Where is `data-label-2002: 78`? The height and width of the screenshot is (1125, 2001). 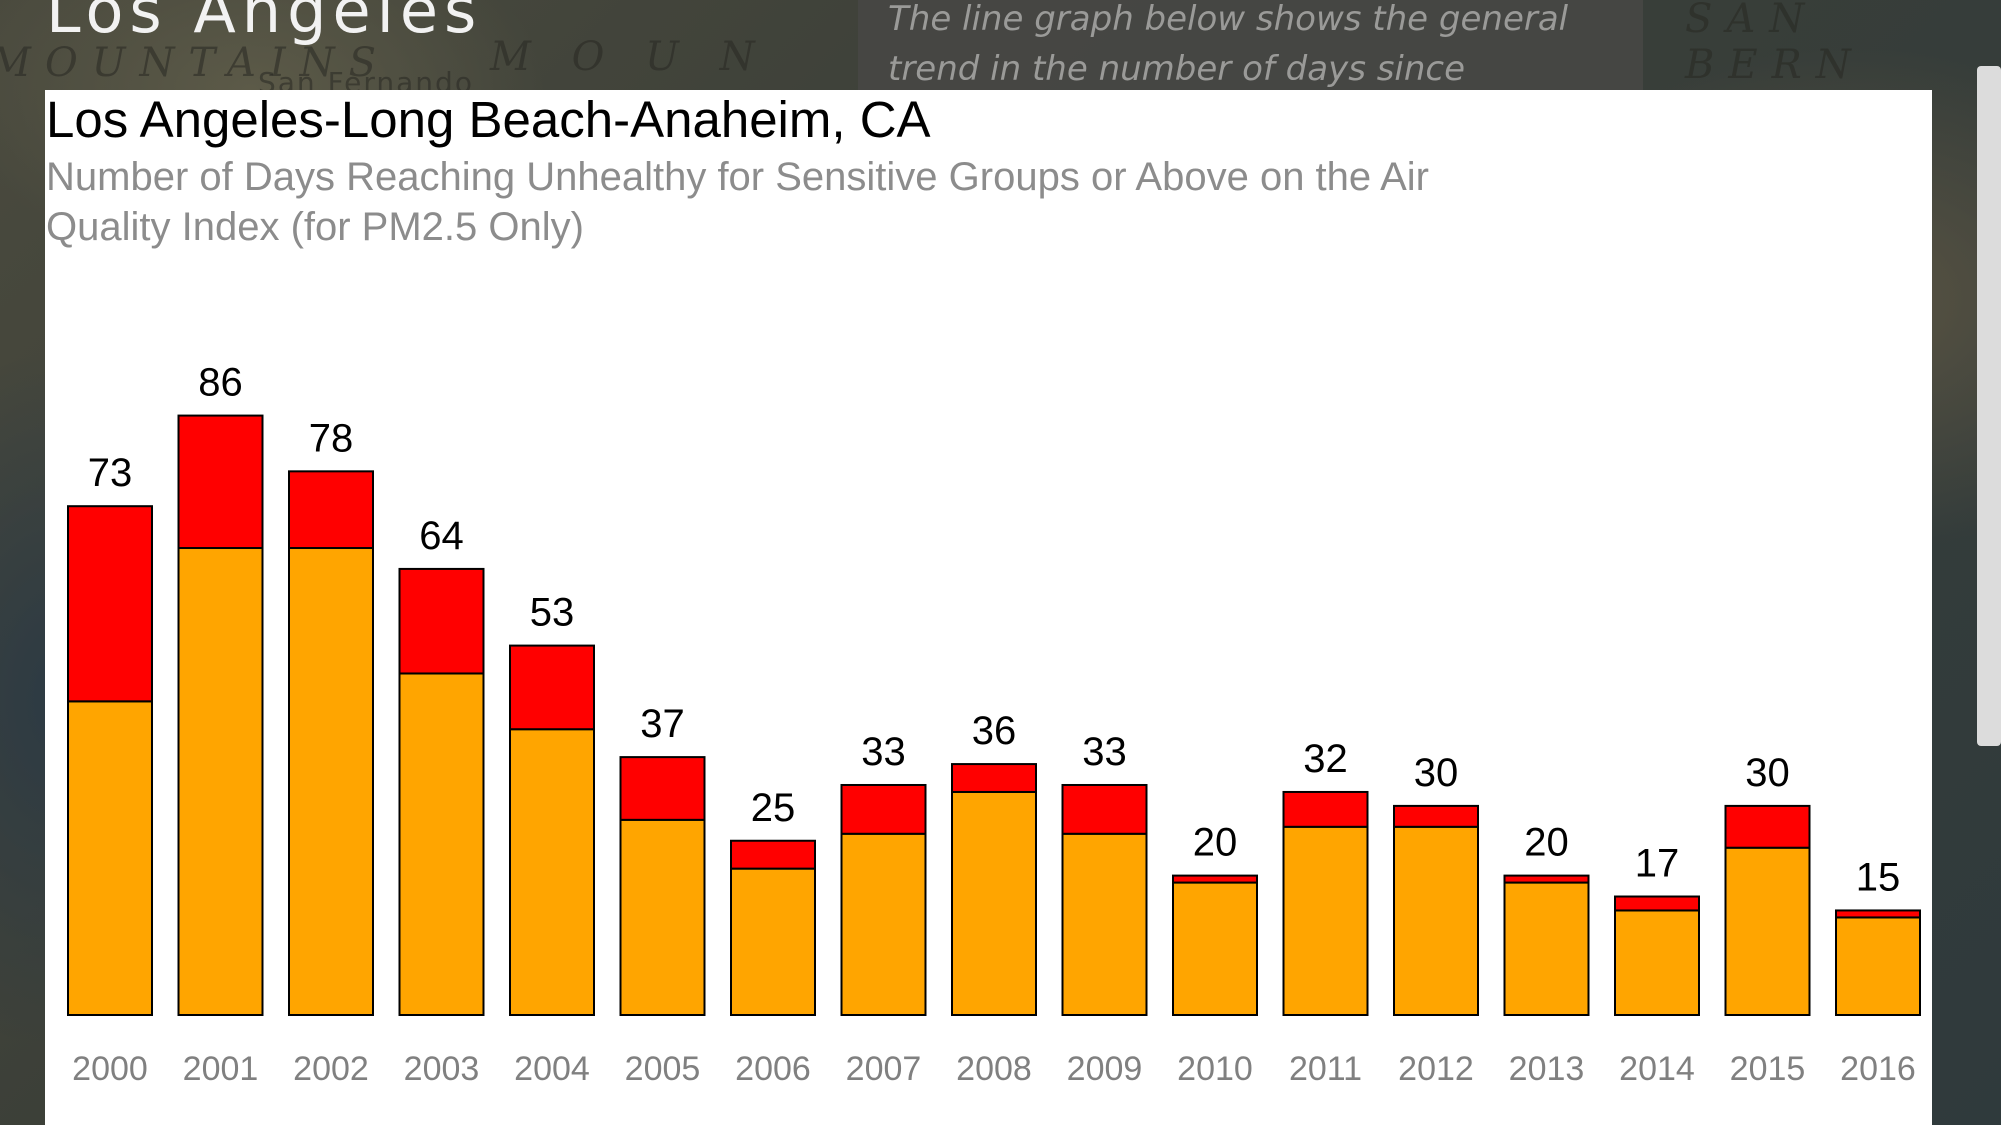 data-label-2002: 78 is located at coordinates (331, 438).